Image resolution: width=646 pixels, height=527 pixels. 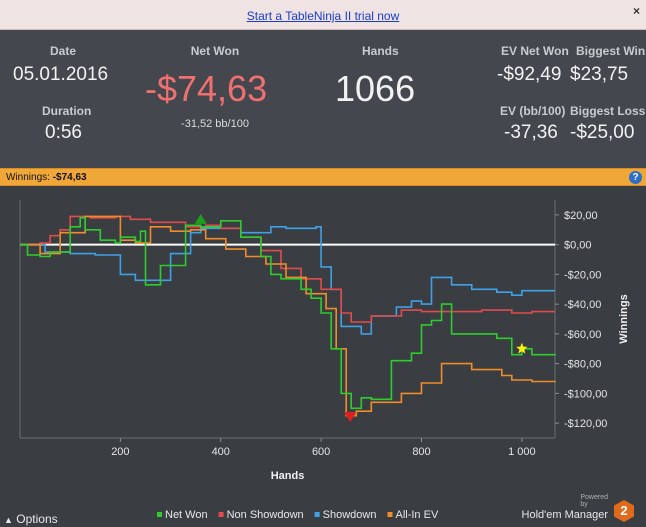 What do you see at coordinates (585, 424) in the screenshot?
I see `y-tick-label: -$120,00` at bounding box center [585, 424].